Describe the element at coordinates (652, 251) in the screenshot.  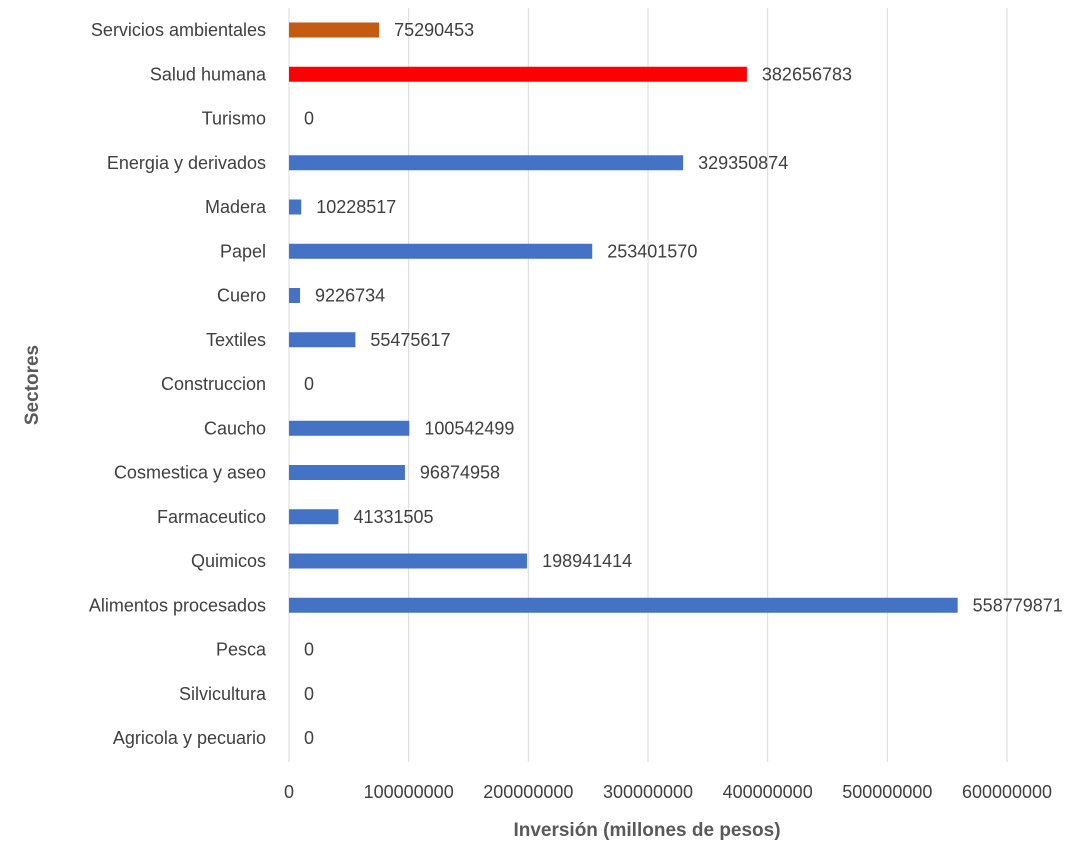
I see `data-label: 253401570` at that location.